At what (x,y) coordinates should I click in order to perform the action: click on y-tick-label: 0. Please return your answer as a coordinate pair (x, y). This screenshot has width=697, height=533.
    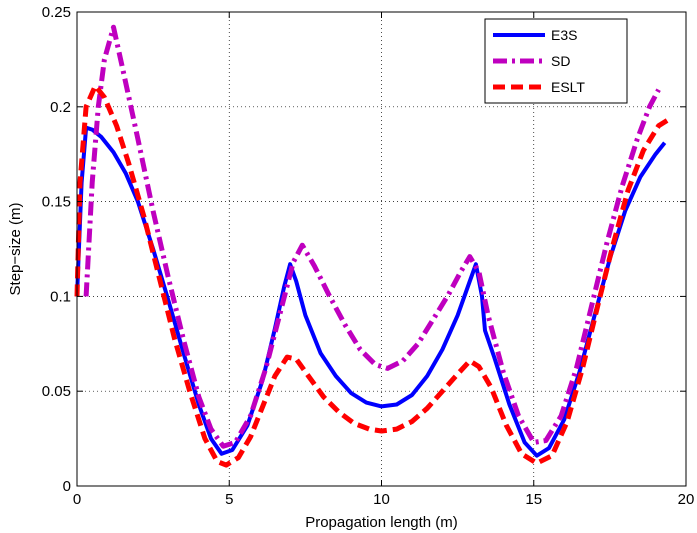
    Looking at the image, I should click on (67, 486).